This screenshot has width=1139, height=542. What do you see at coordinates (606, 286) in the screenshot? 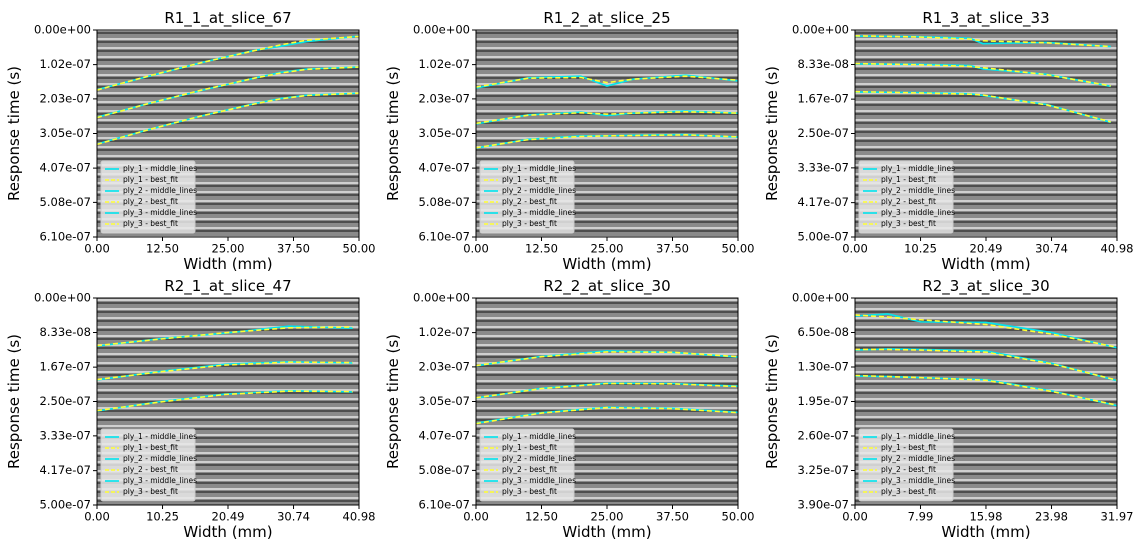
I see `chart-title: R2_2_at_slice_30` at bounding box center [606, 286].